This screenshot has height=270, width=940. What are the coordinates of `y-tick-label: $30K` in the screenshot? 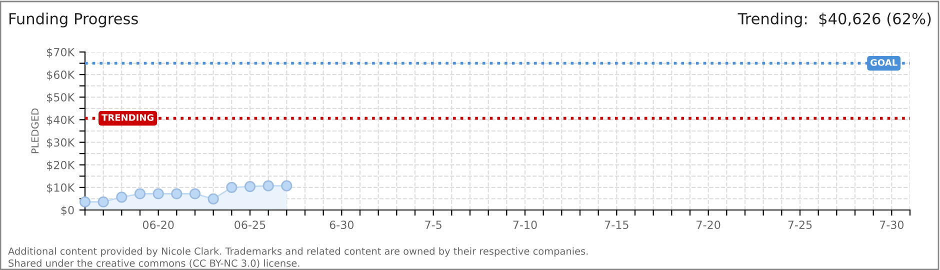 It's located at (61, 143).